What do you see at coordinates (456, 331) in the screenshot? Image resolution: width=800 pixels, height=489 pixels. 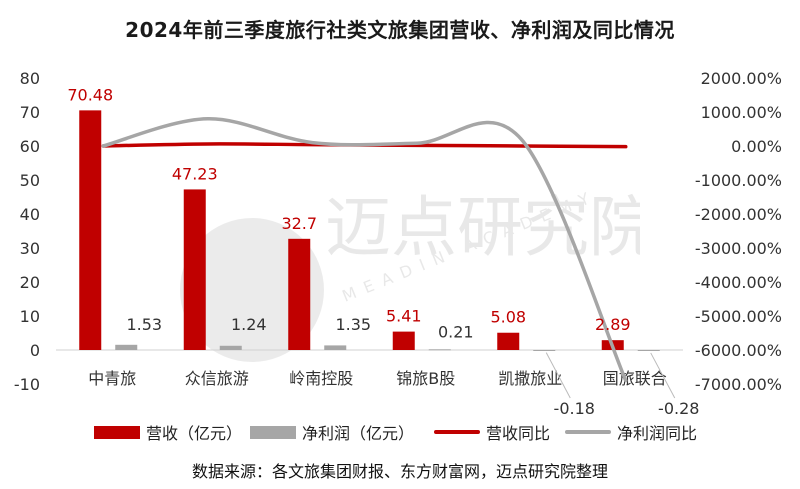 I see `data-label-profit: 0.21` at bounding box center [456, 331].